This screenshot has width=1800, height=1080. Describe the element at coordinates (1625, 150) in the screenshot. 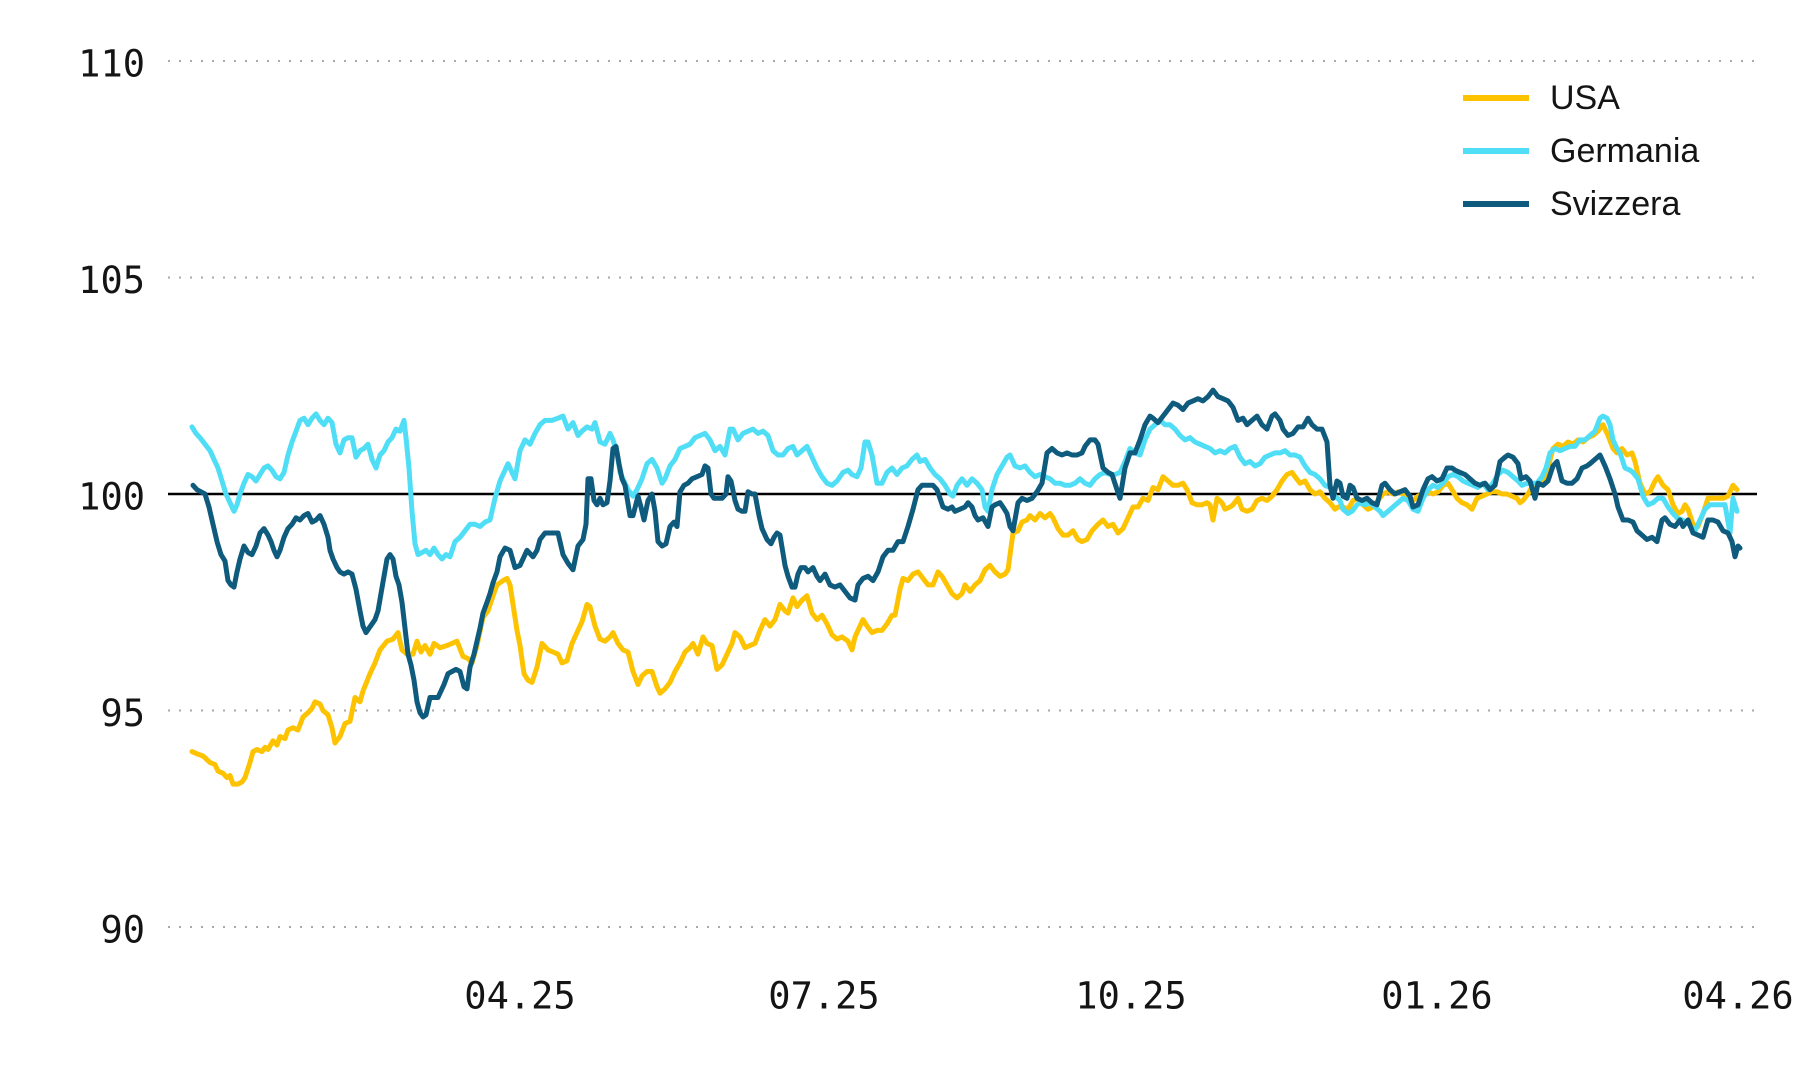

I see `legend-label-germania: Germania` at that location.